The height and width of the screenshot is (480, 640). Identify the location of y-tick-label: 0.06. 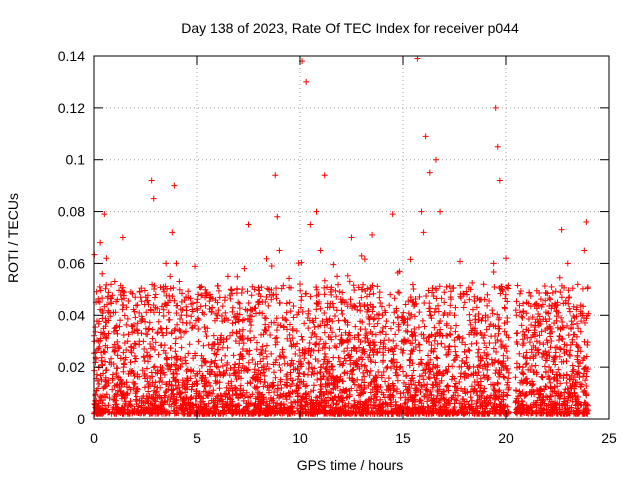
(71, 263).